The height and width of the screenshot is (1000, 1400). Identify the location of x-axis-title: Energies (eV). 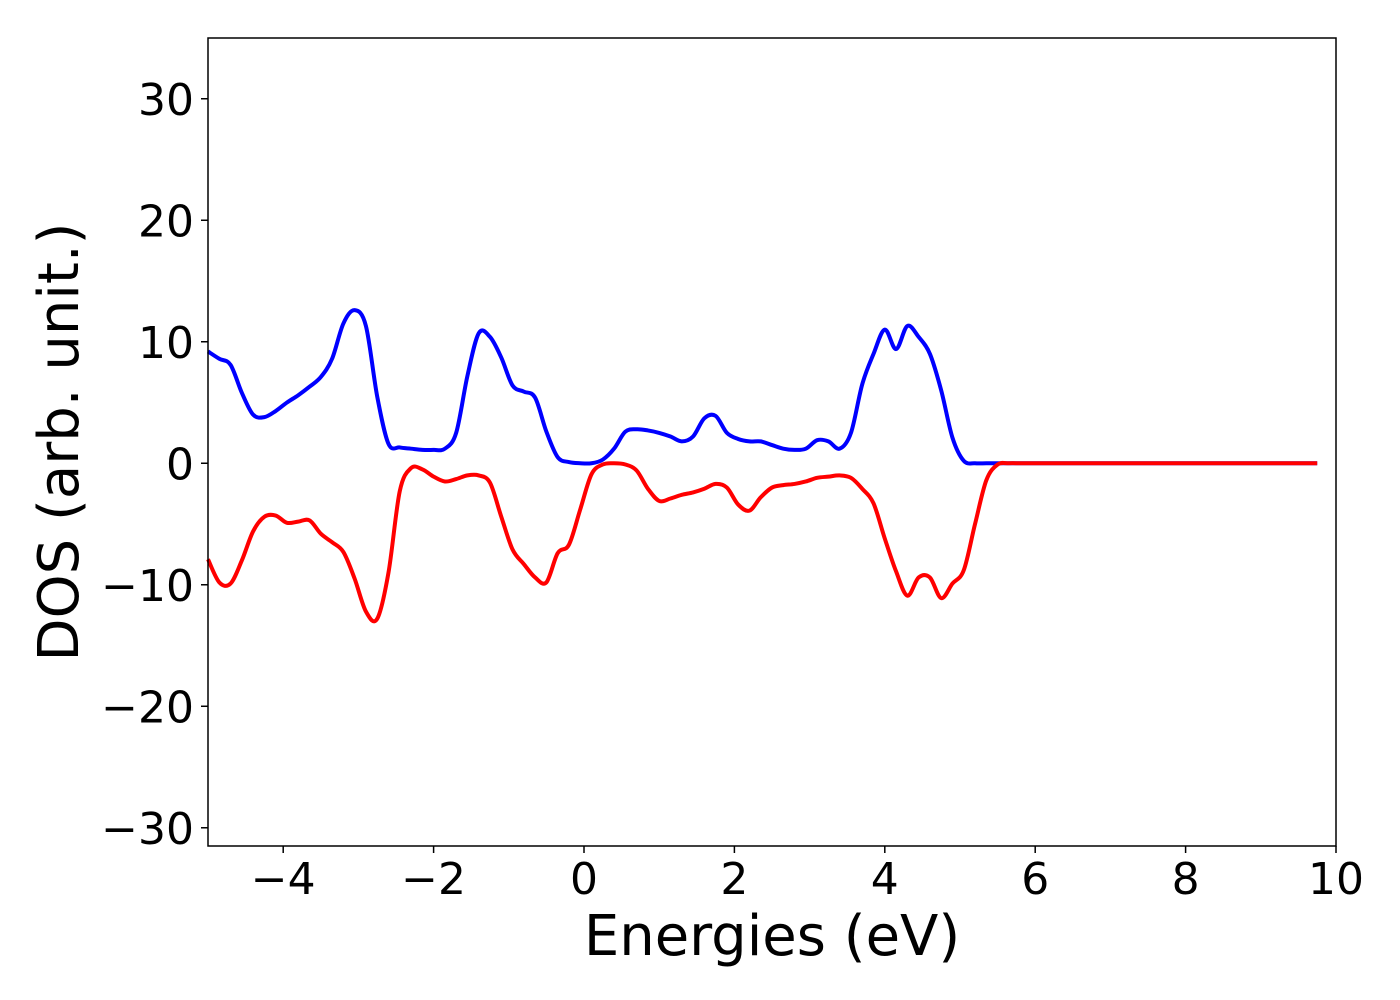
(772, 936).